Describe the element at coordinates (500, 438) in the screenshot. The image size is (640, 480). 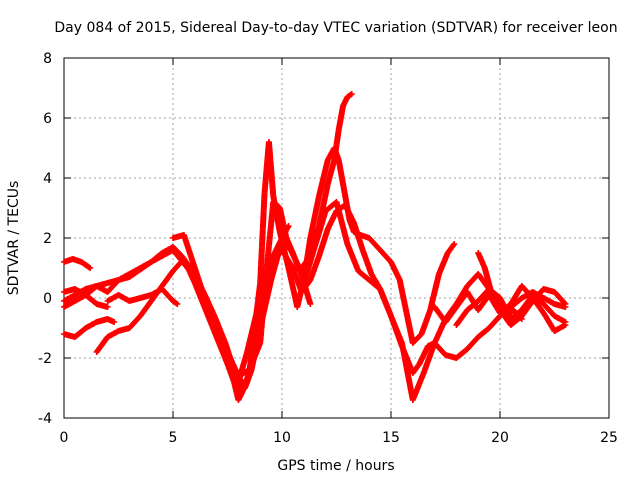
I see `x-tick-label: 20` at that location.